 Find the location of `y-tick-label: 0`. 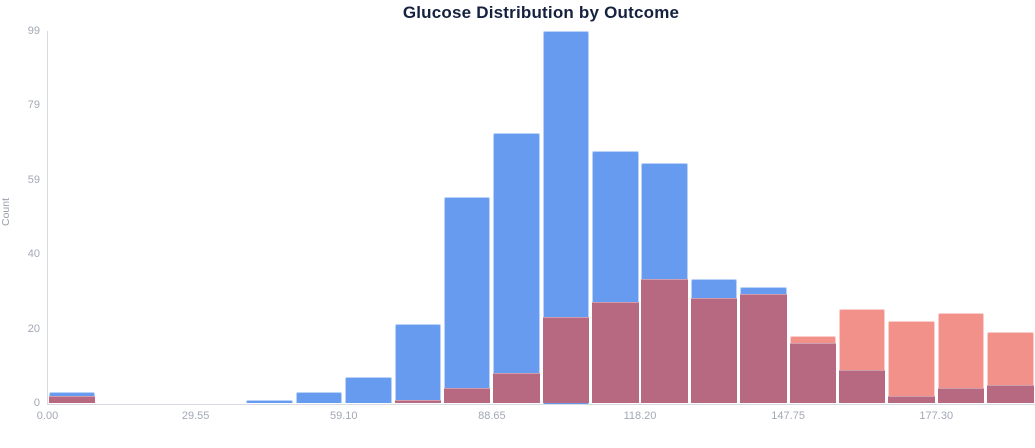

y-tick-label: 0 is located at coordinates (36, 403).